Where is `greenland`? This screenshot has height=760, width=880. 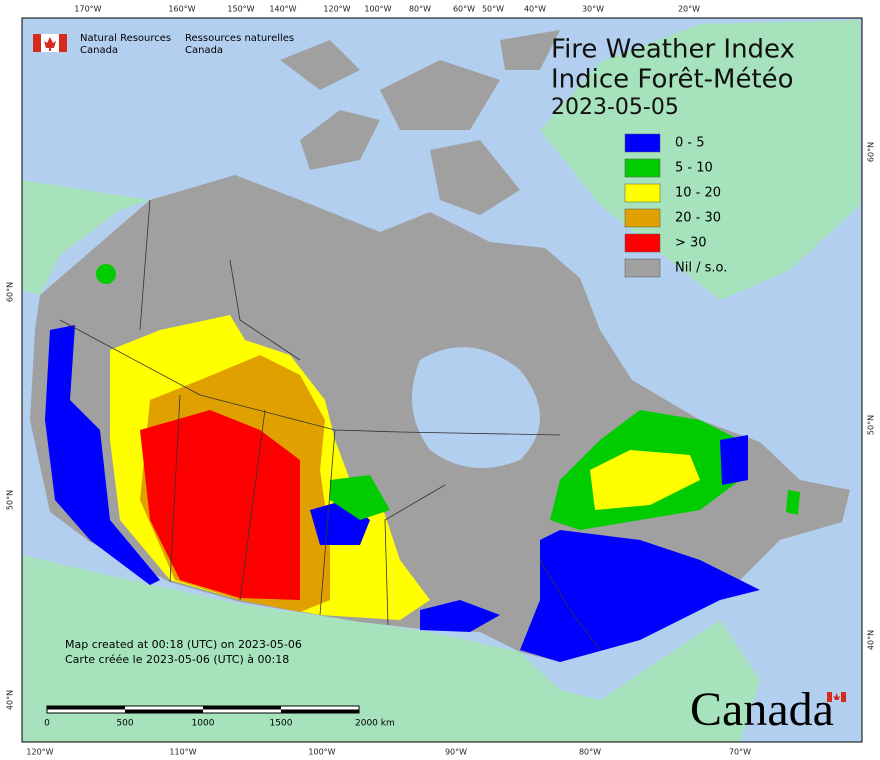 greenland is located at coordinates (700, 160).